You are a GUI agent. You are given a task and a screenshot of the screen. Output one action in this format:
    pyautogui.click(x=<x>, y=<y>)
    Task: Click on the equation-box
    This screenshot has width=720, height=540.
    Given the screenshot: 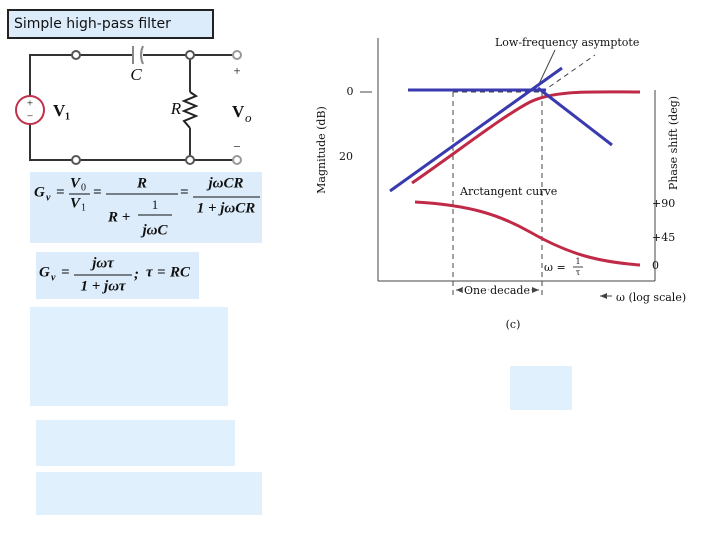 What is the action you would take?
    pyautogui.click(x=146, y=207)
    